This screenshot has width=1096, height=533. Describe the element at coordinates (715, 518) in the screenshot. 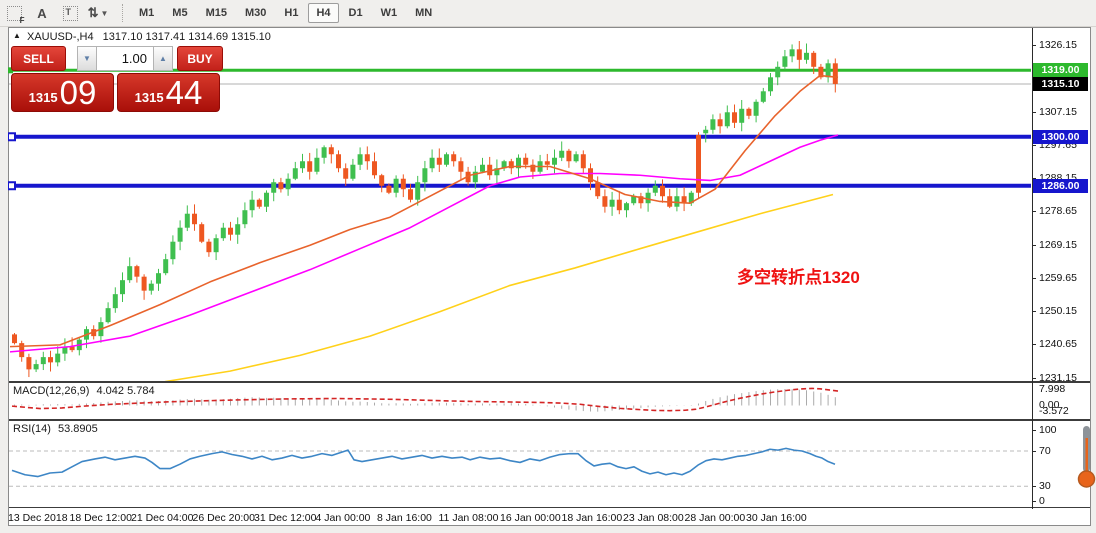

I see `date-label: 28 Jan 00:00` at that location.